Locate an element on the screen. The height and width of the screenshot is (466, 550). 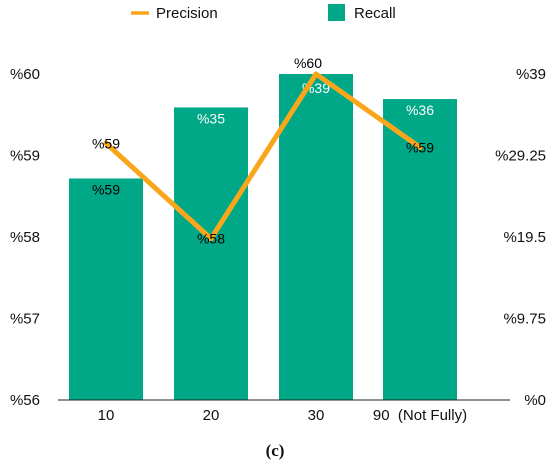
left-tick-label: %56 is located at coordinates (25, 400).